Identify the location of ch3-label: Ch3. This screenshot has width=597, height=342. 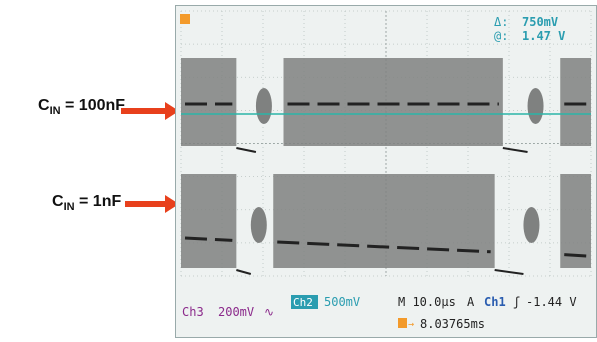
(193, 312).